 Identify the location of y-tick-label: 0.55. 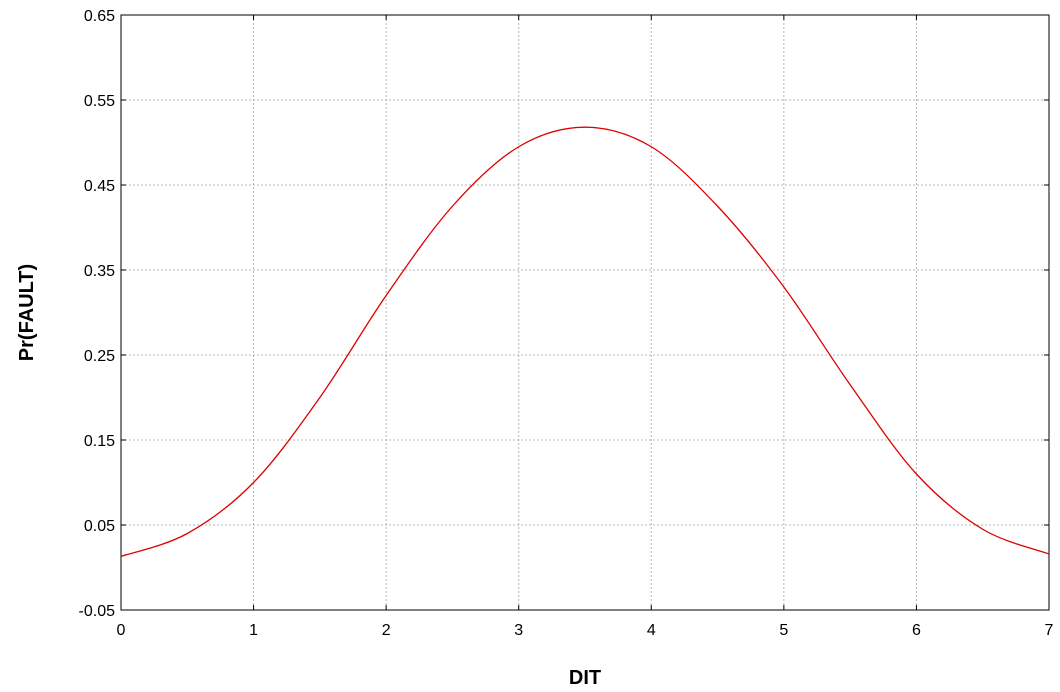
(99, 101).